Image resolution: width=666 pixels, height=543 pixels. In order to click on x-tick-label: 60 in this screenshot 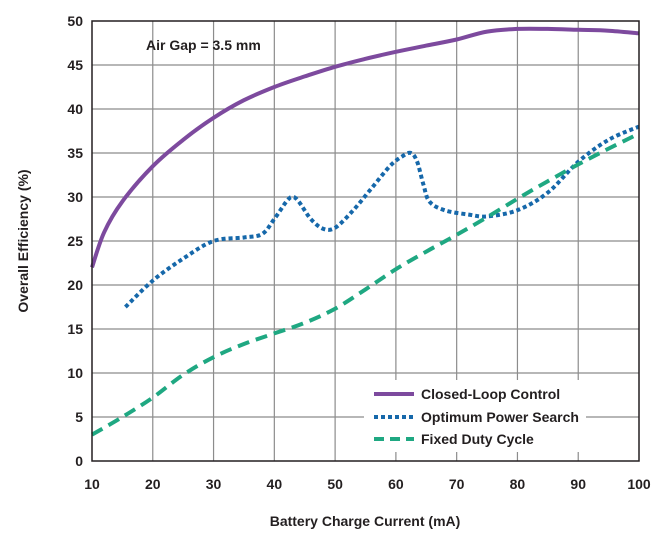, I will do `click(396, 484)`.